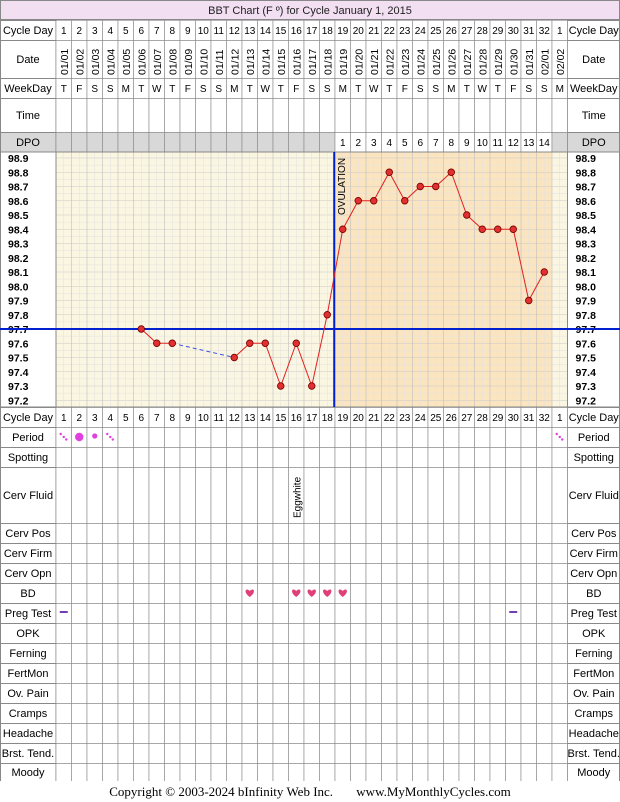 The image size is (620, 802). Describe the element at coordinates (18, 316) in the screenshot. I see `y-tick-label: 97.8` at that location.